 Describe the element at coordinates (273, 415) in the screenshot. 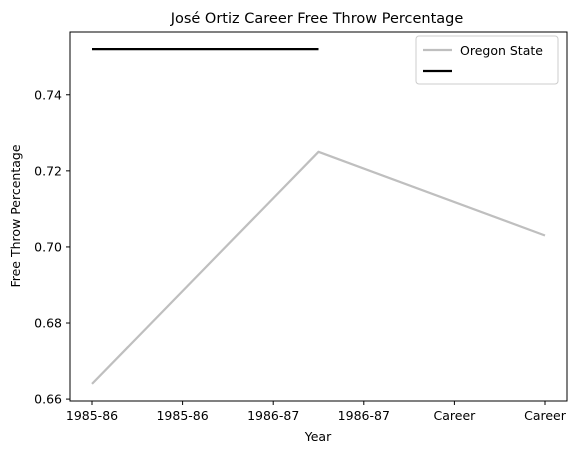

I see `x-tick-label-2: 1986-87` at that location.